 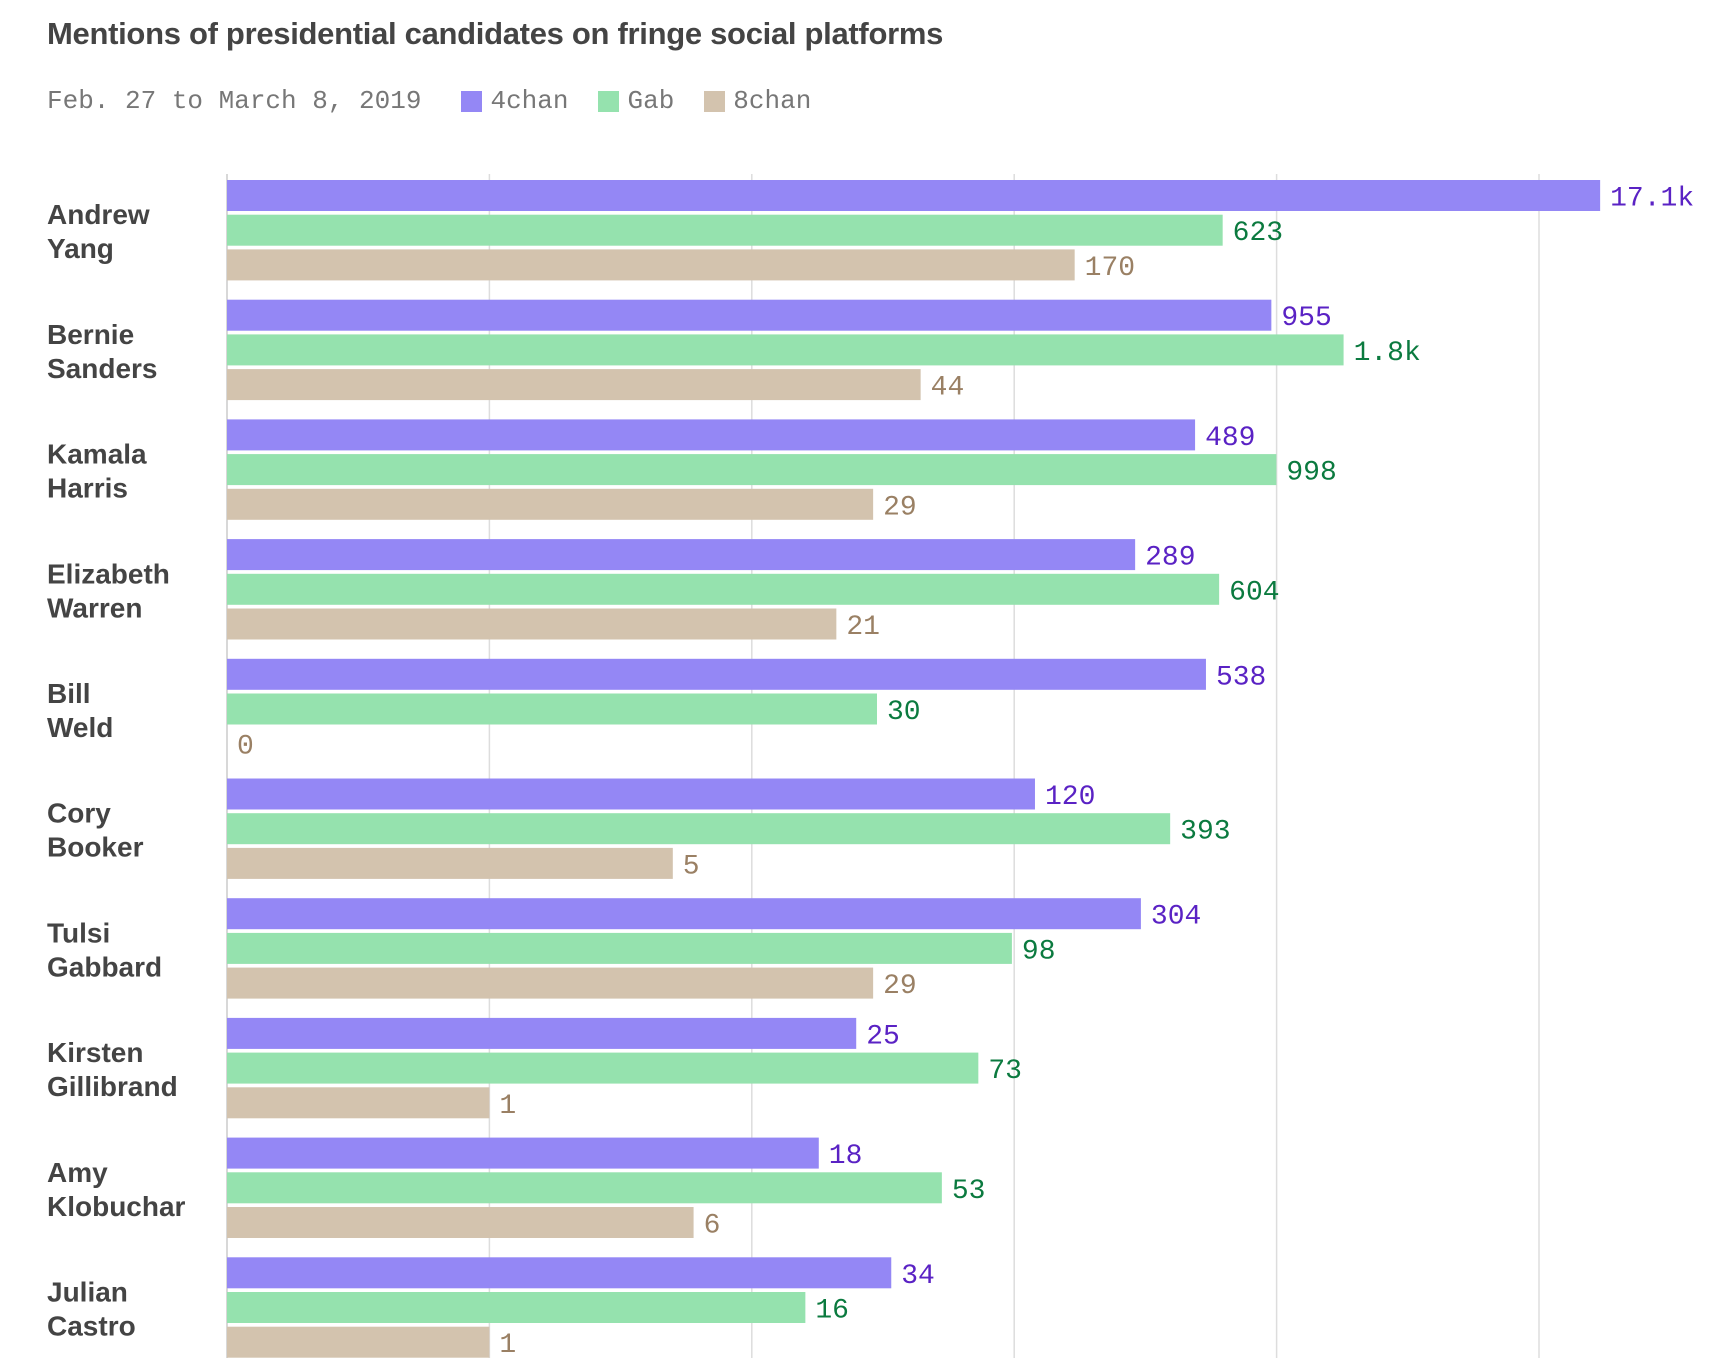 What do you see at coordinates (1205, 832) in the screenshot?
I see `data-label-Gab: 393` at bounding box center [1205, 832].